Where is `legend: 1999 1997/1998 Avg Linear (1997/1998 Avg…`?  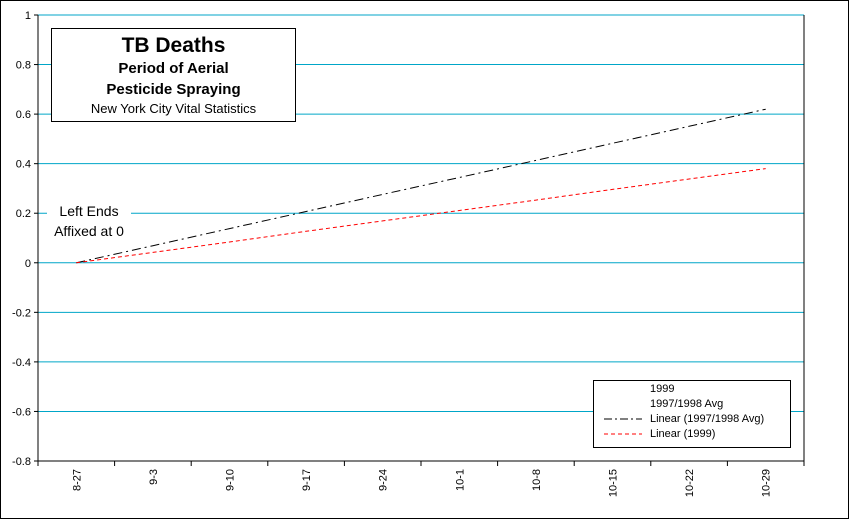
legend: 1999 1997/1998 Avg Linear (1997/1998 Avg… is located at coordinates (692, 414).